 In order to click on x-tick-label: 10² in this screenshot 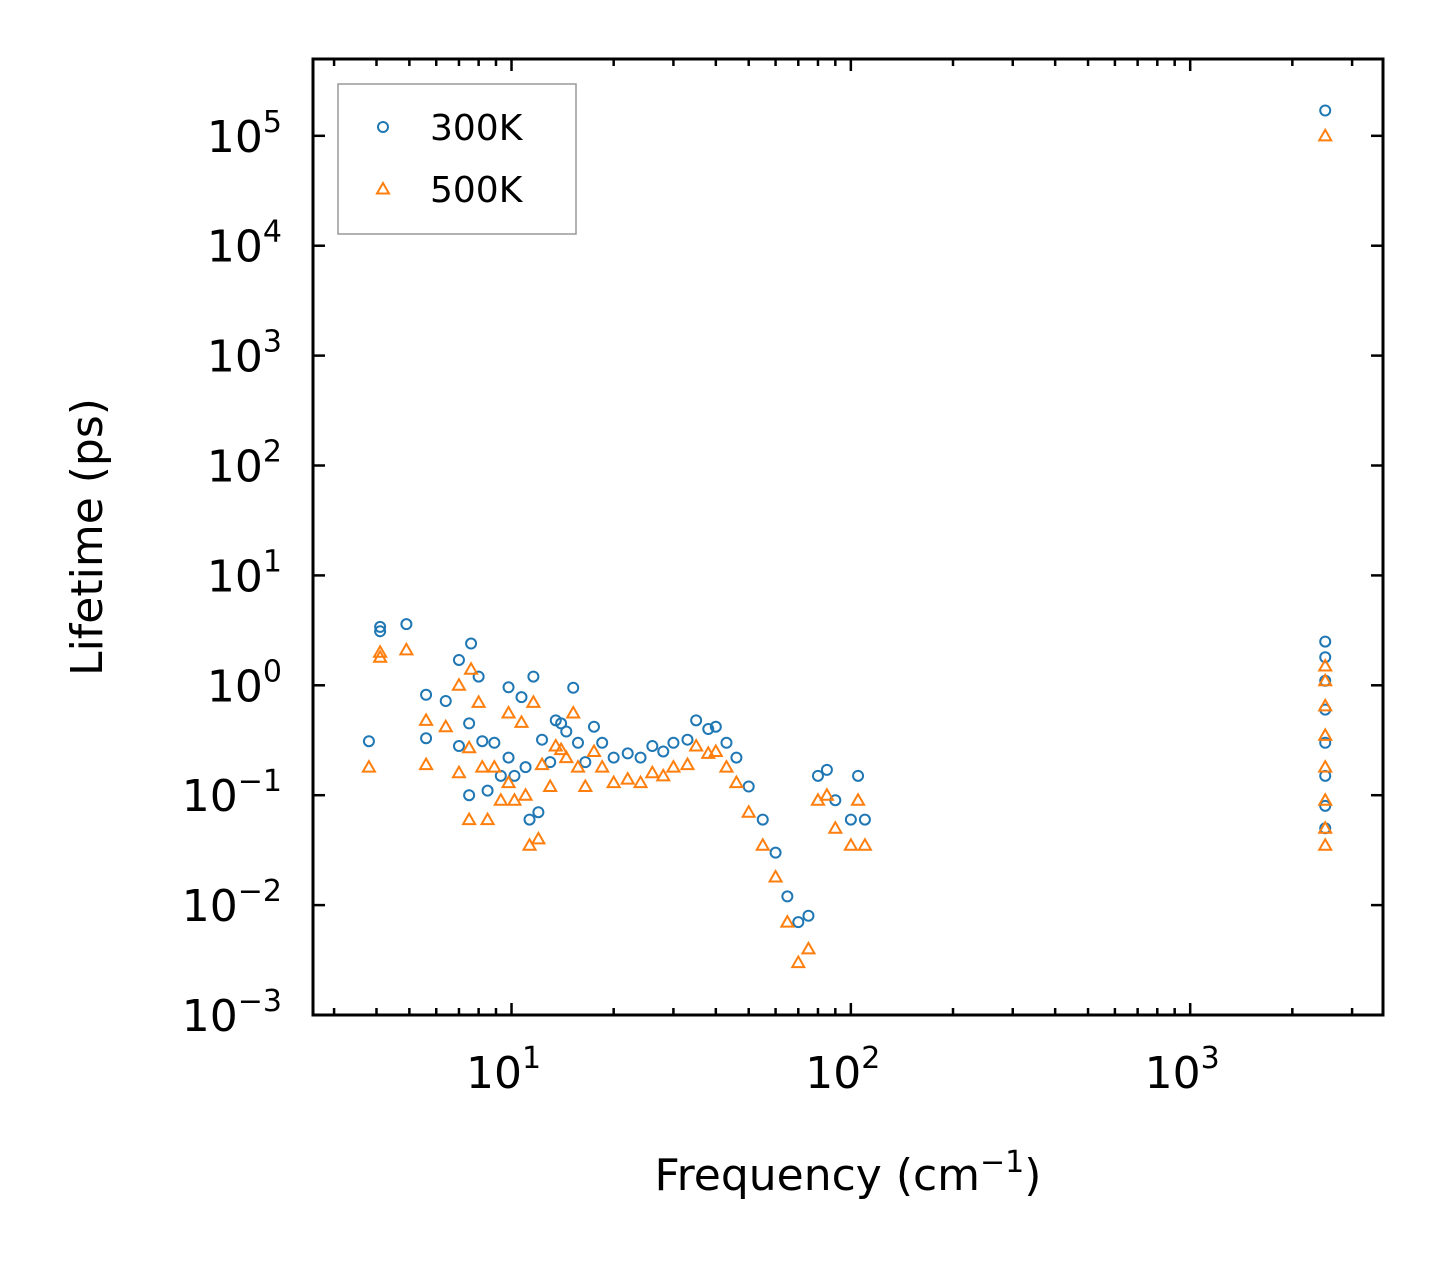, I will do `click(842, 1070)`.